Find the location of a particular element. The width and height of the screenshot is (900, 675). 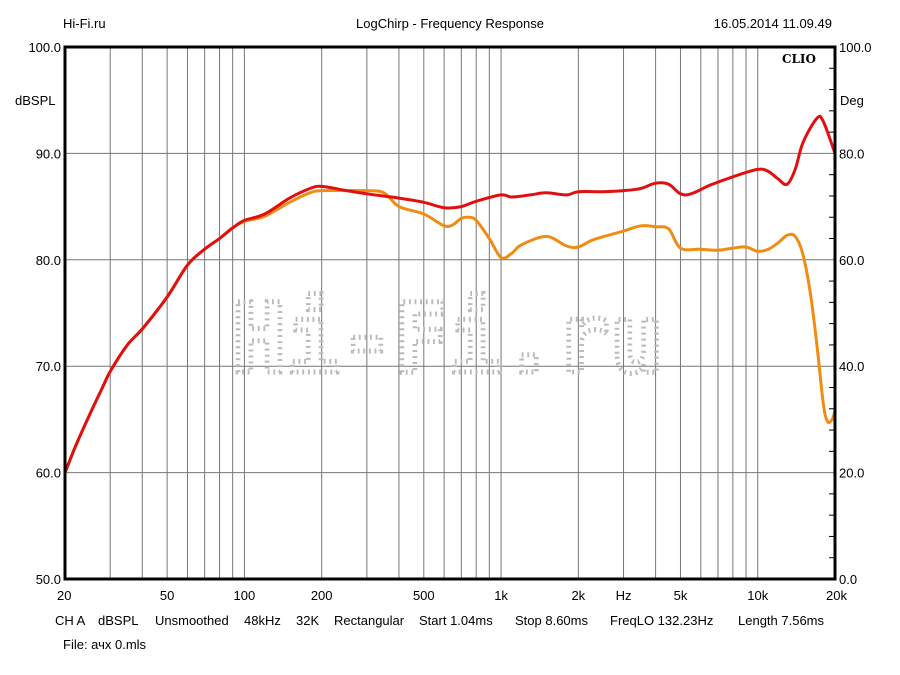

y-tick-label: 80.0 is located at coordinates (48, 260).